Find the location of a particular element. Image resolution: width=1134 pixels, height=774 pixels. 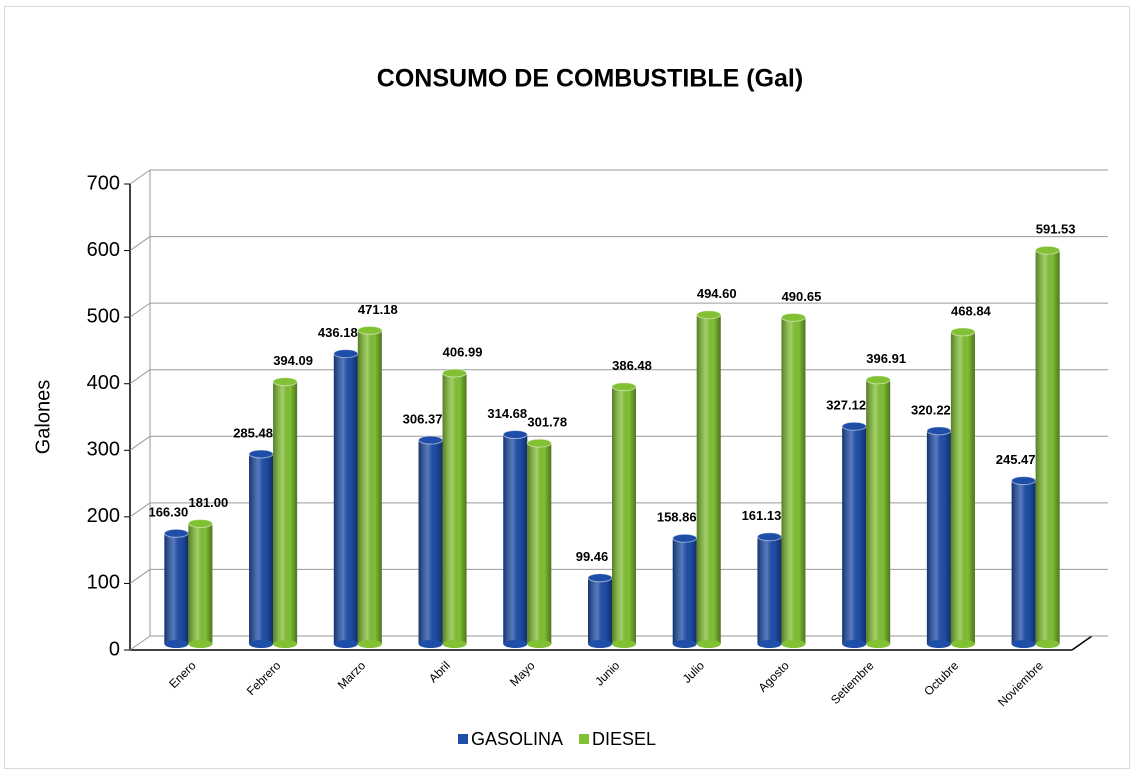

value-label: 591.53 is located at coordinates (1056, 229).